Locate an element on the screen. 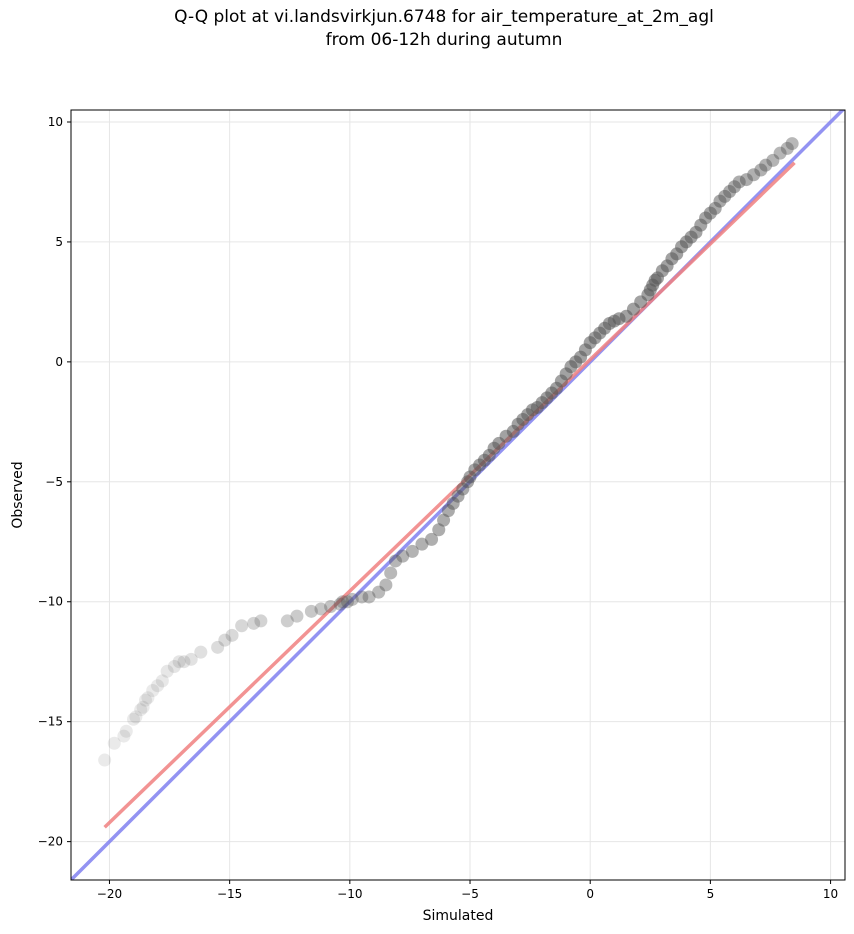 The height and width of the screenshot is (934, 854). x-tick-label: −5 is located at coordinates (470, 894).